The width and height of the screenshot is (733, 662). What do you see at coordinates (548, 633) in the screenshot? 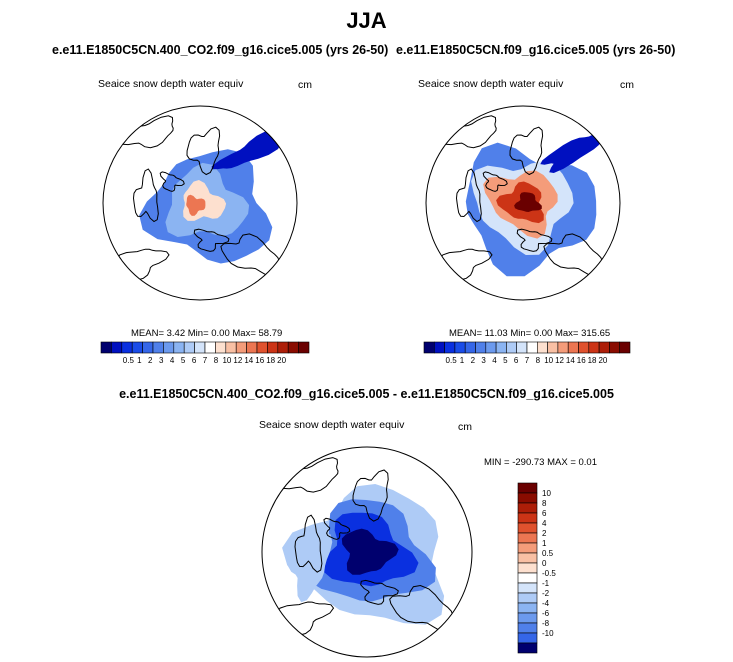
I see `colorbar-tick-label: -10` at bounding box center [548, 633].